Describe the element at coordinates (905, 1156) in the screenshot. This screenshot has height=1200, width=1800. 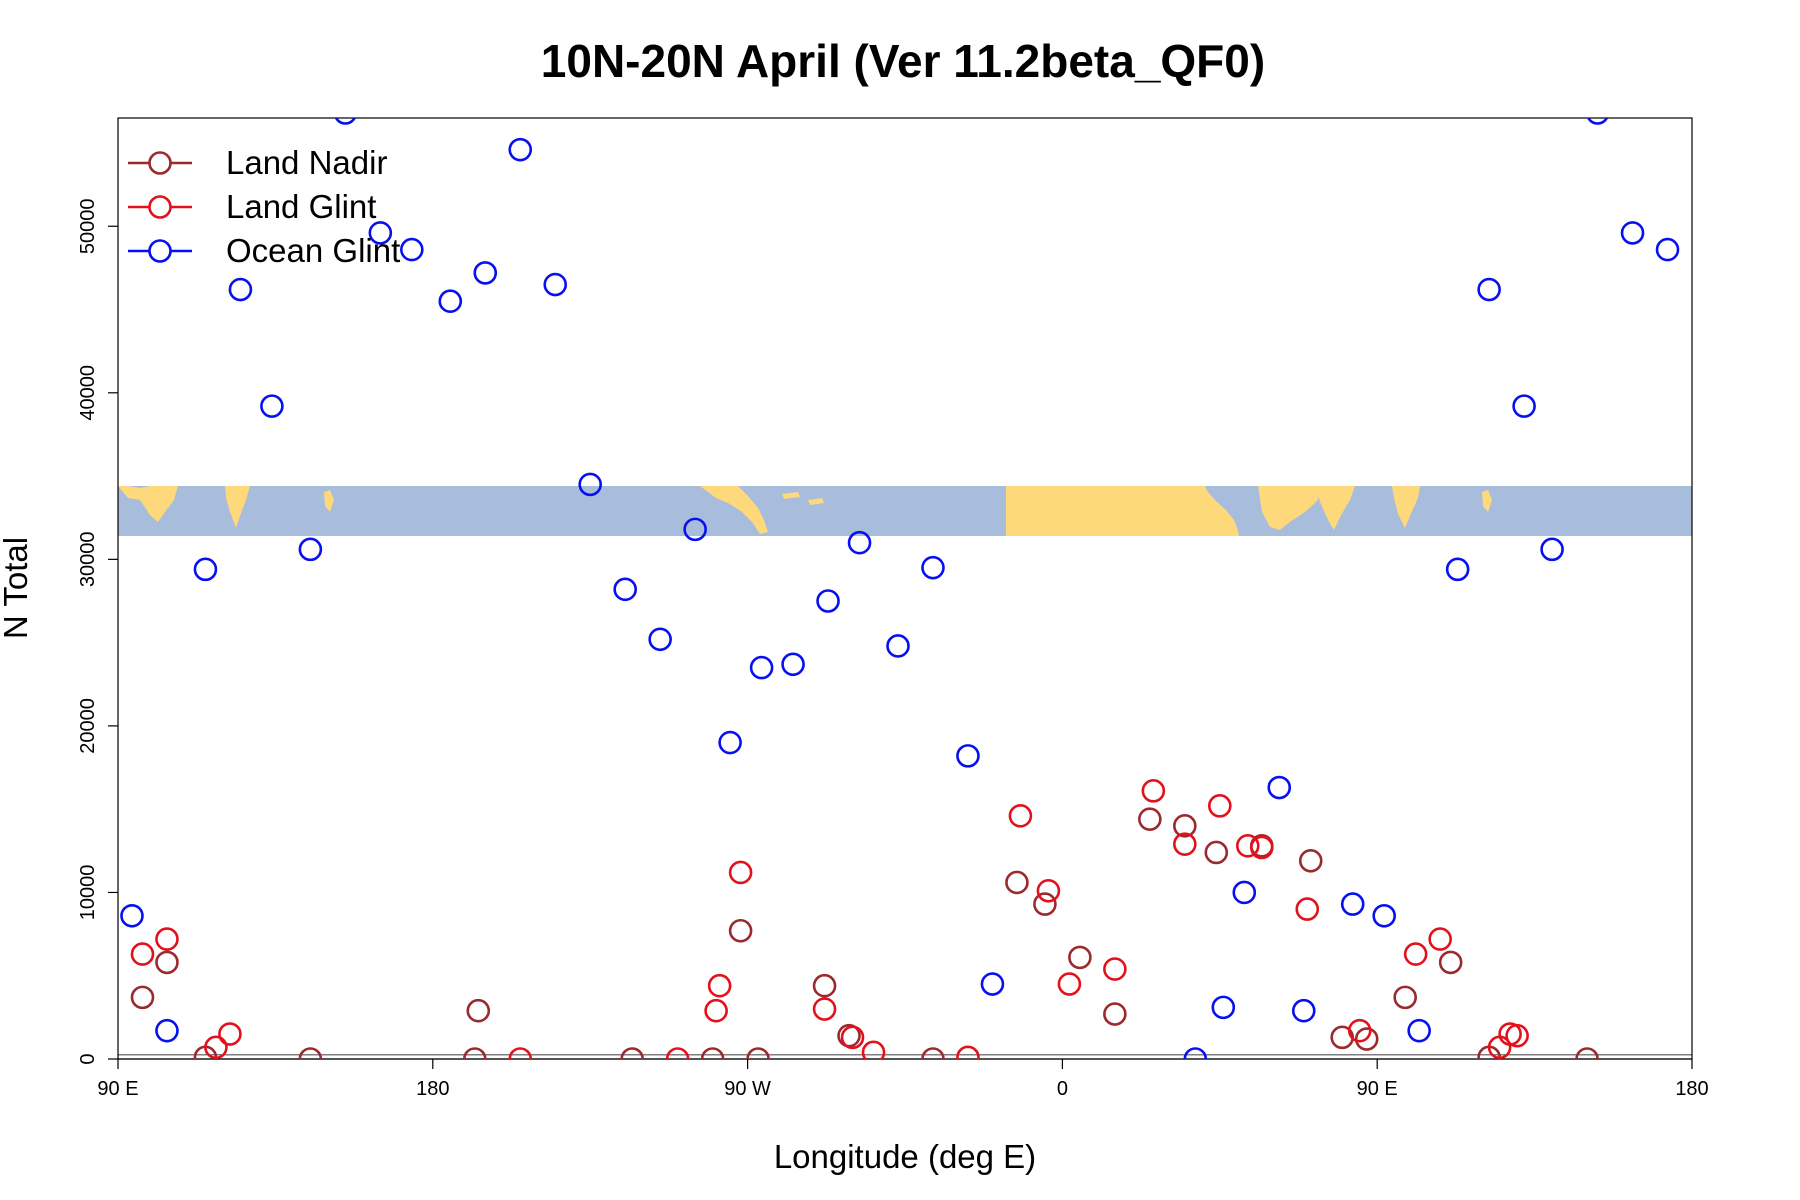
I see `x-axis-label: Longitude (deg E)` at that location.